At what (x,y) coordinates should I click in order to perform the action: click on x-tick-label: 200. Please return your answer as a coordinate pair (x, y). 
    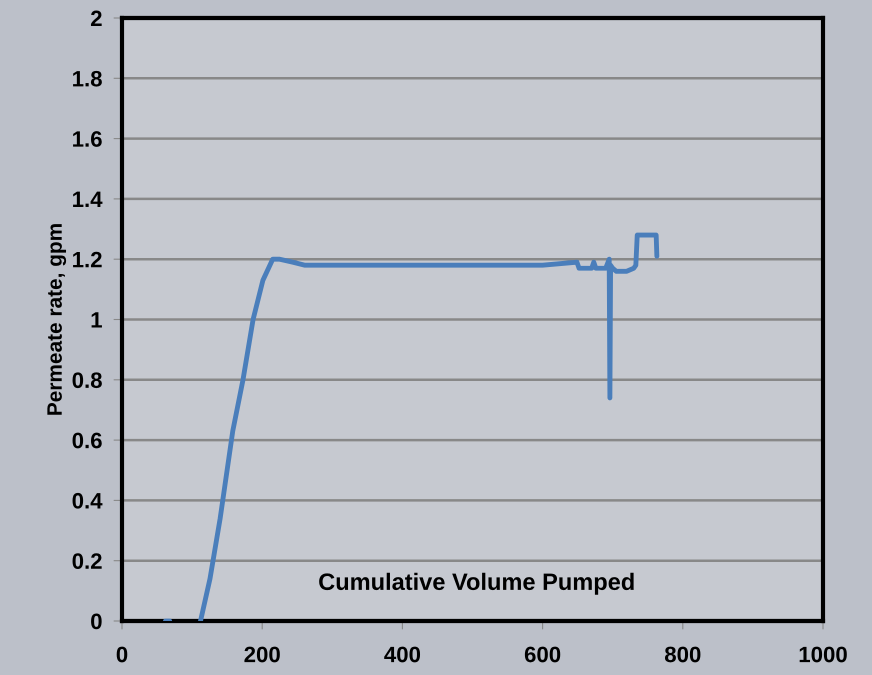
    Looking at the image, I should click on (262, 654).